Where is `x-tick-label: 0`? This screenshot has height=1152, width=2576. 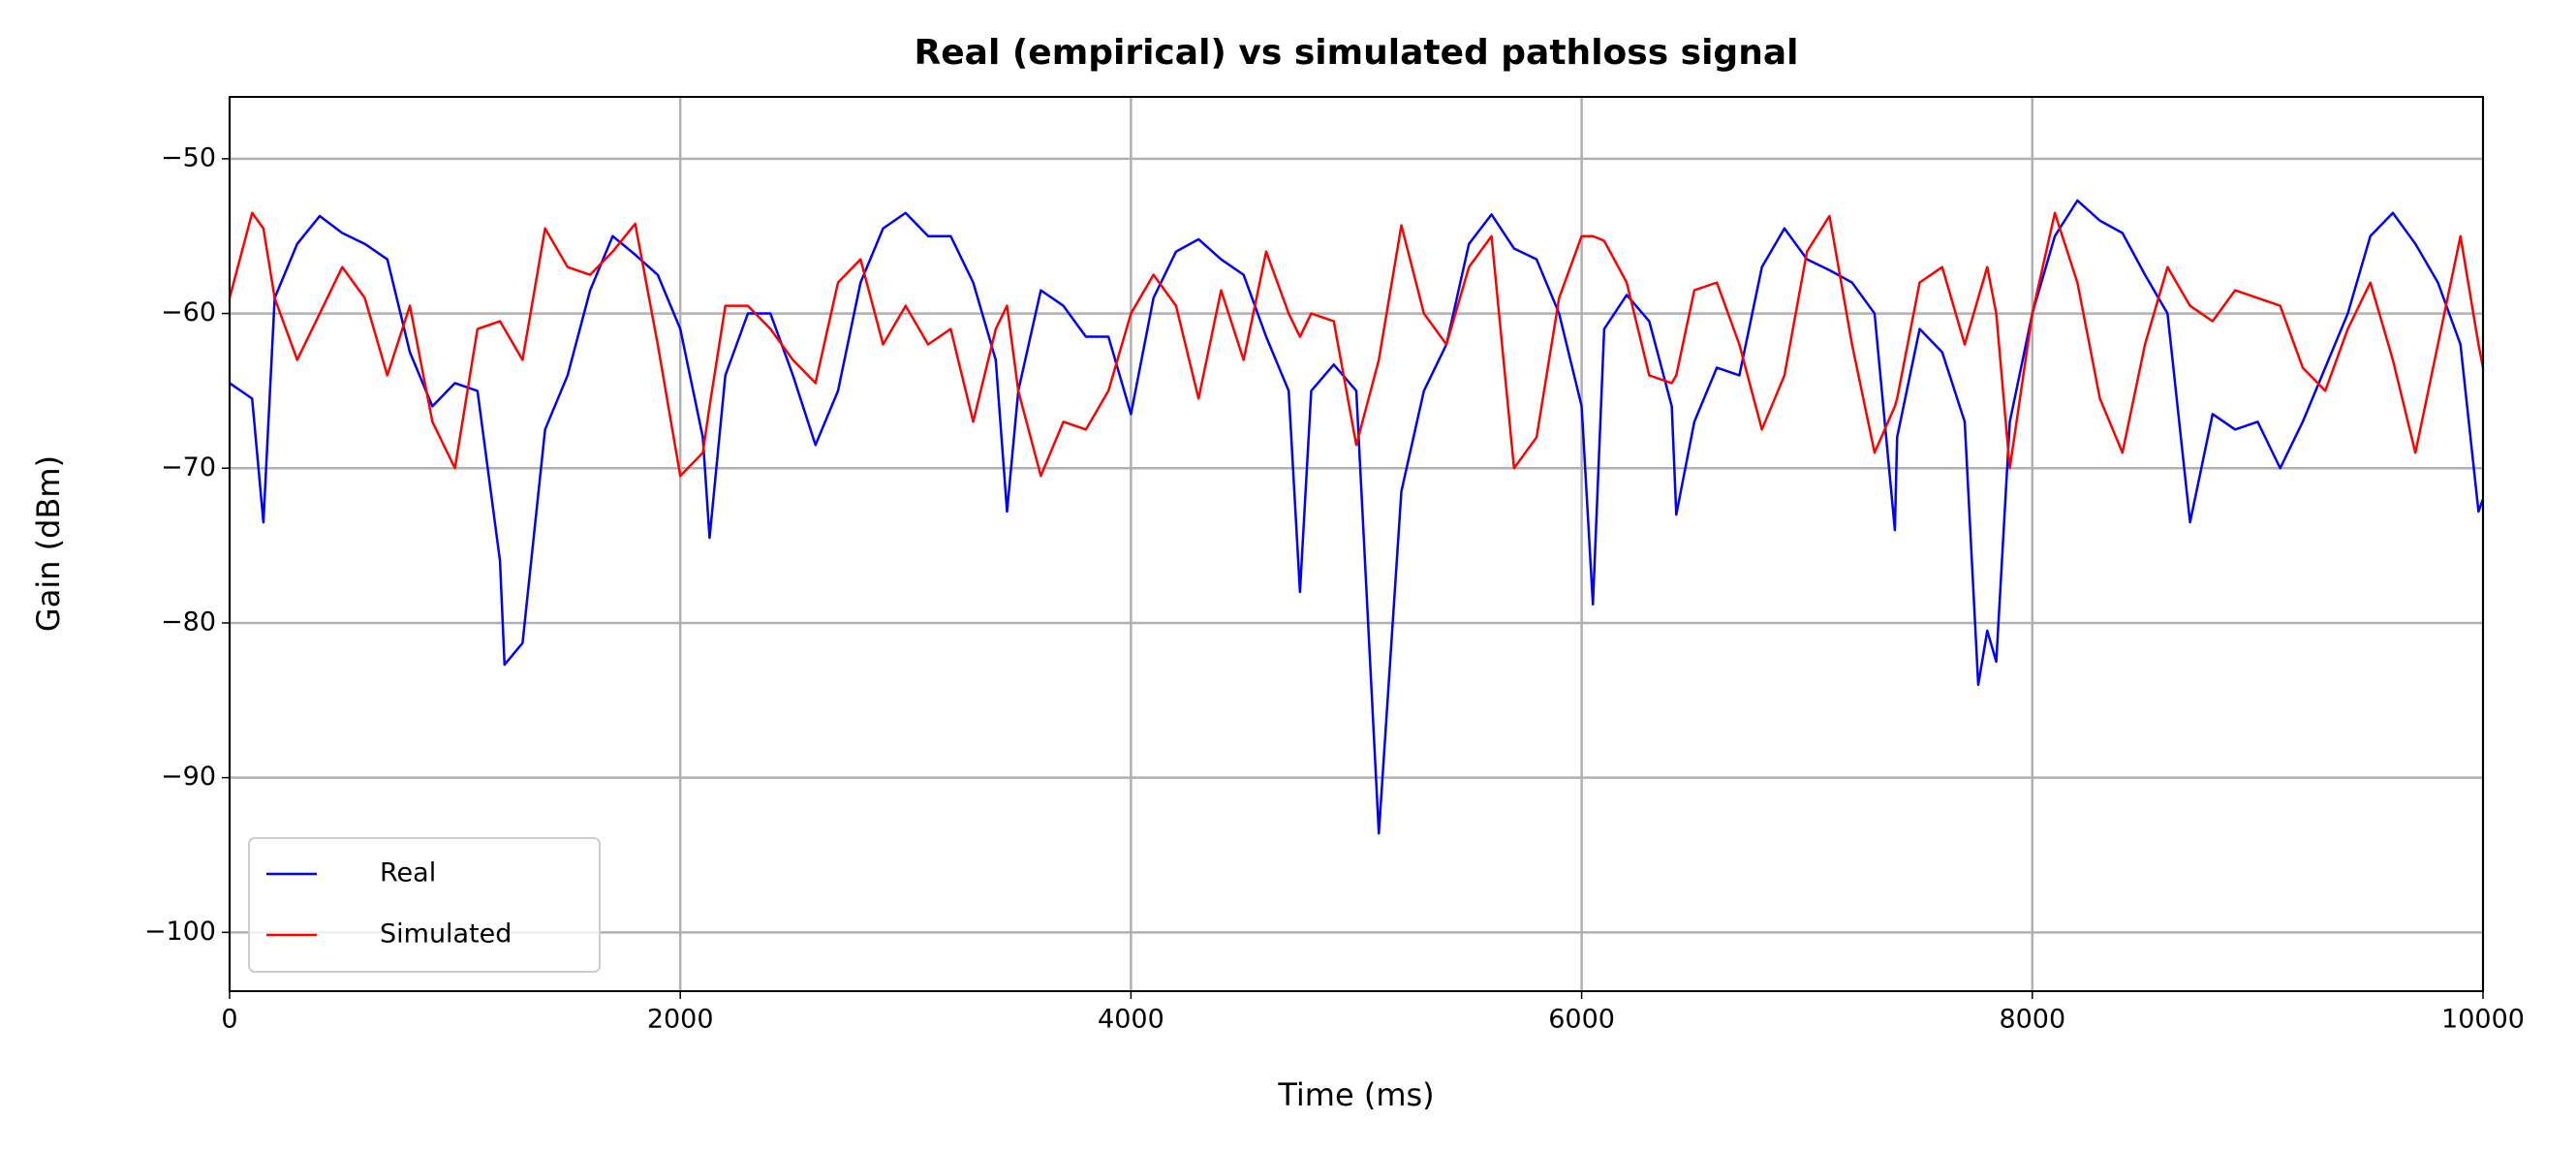 x-tick-label: 0 is located at coordinates (229, 1020).